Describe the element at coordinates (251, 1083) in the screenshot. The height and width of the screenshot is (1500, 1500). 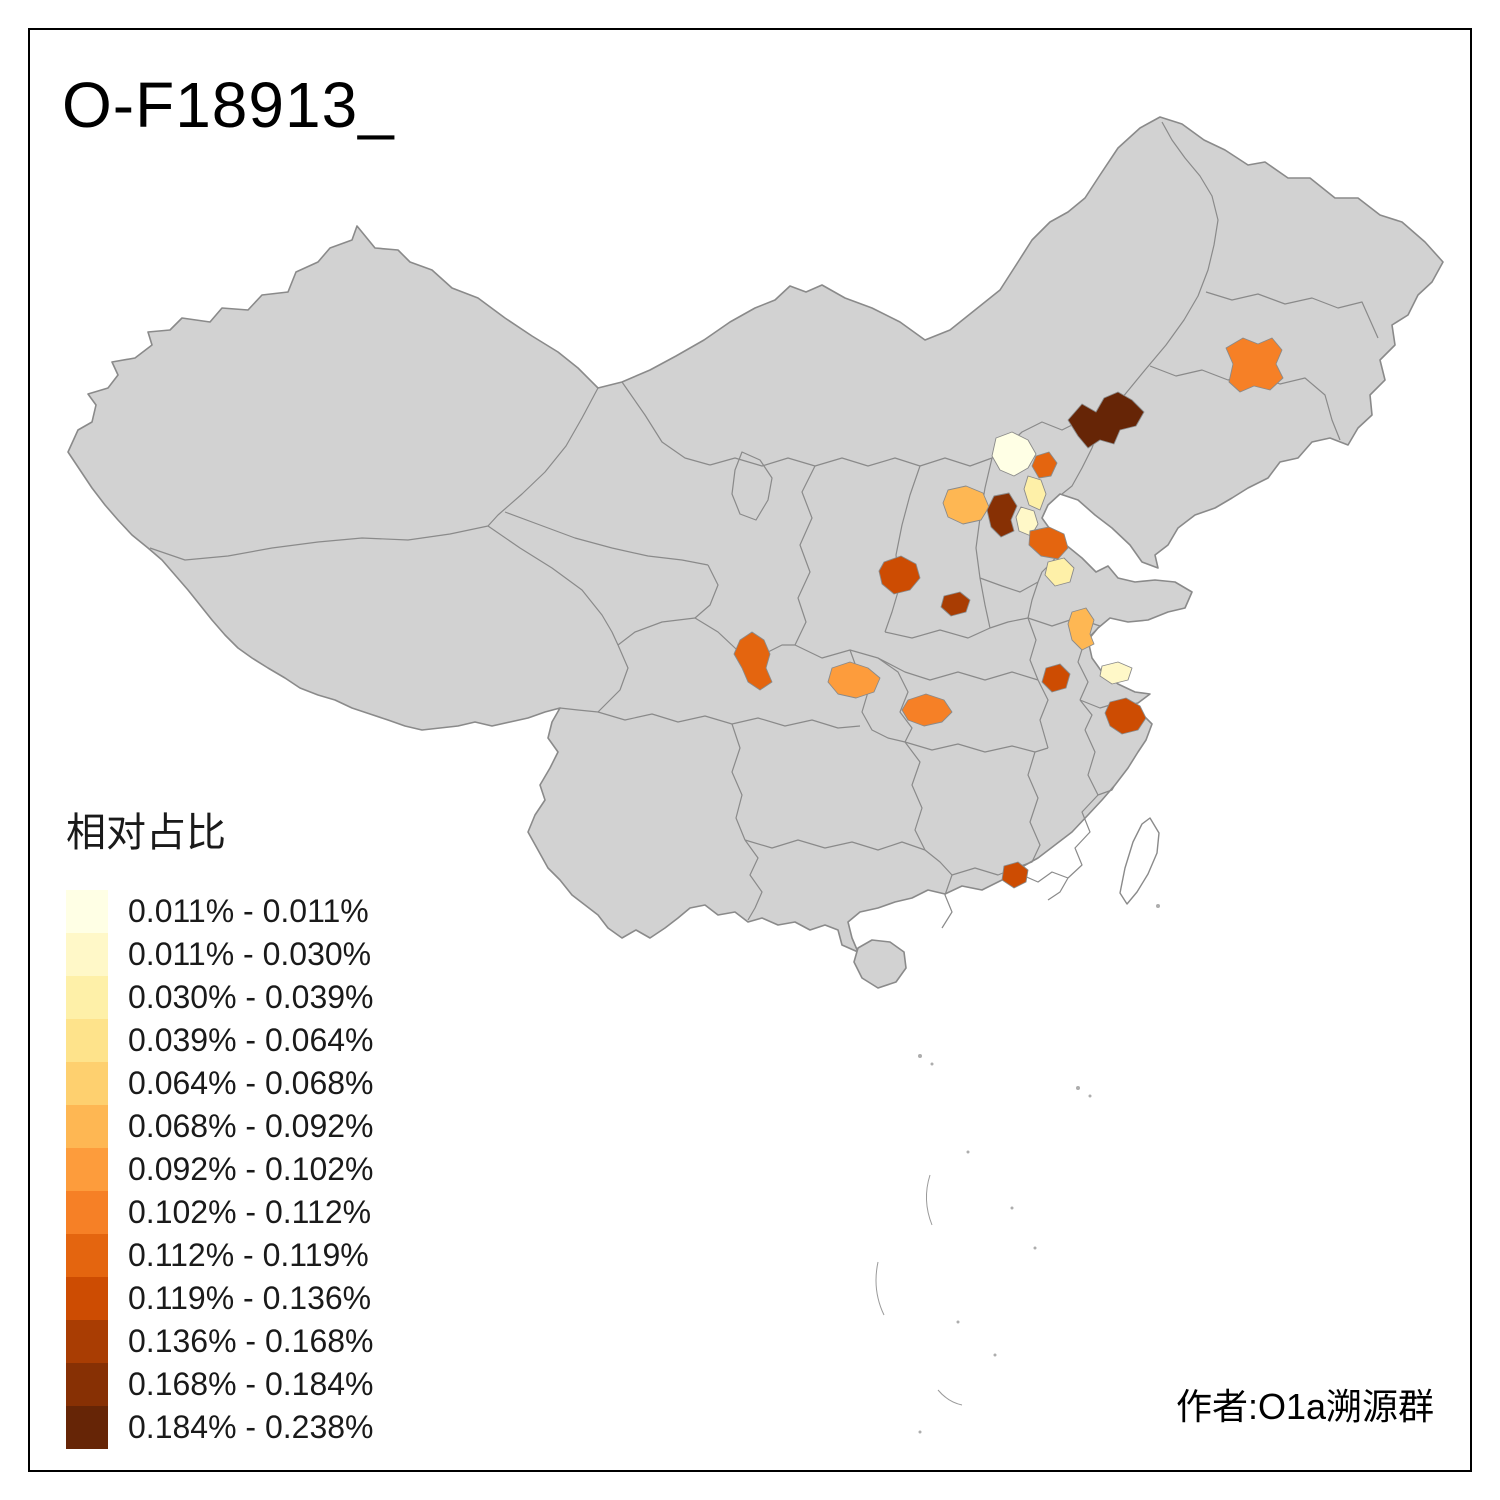
I see `legend-label: 0.064% - 0.068%` at that location.